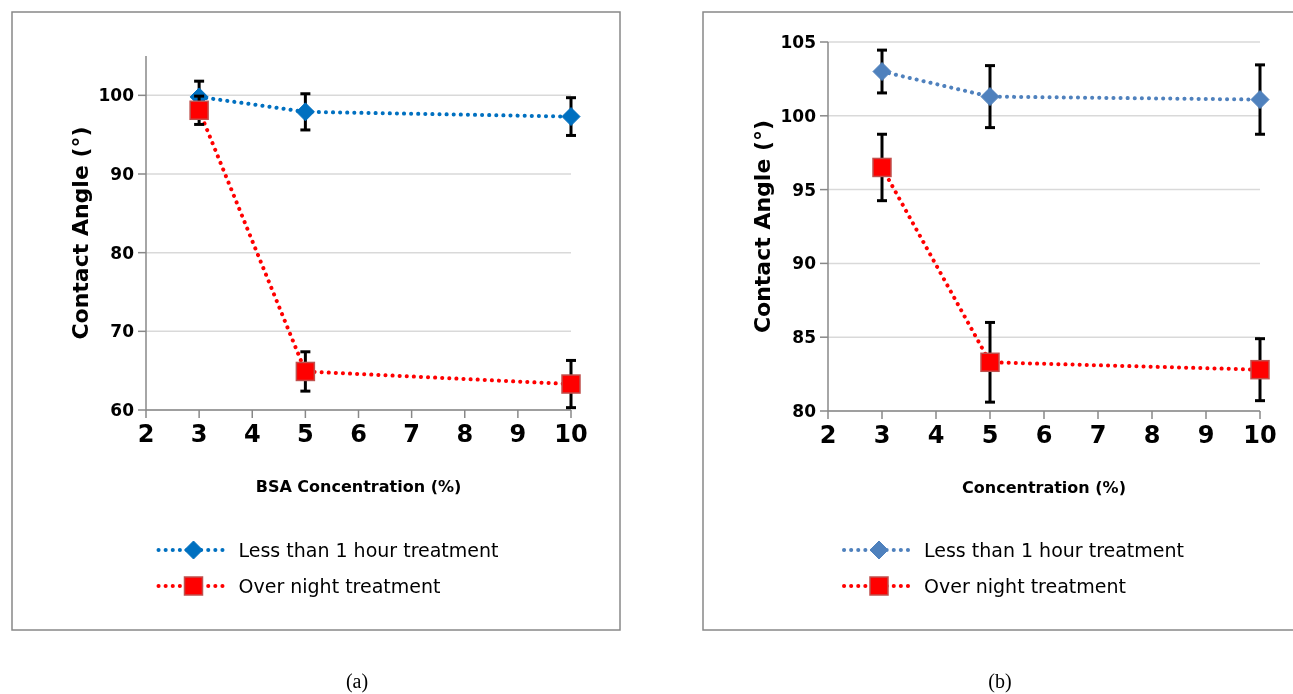 This screenshot has width=1293, height=694. What do you see at coordinates (358, 486) in the screenshot?
I see `x-axis-title: BSA Concentration (%)` at bounding box center [358, 486].